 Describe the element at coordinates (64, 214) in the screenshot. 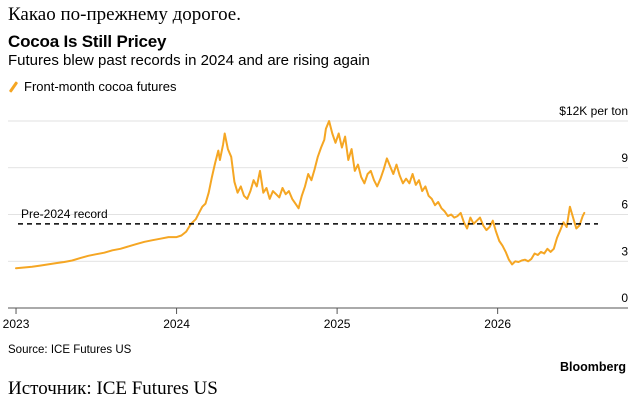

I see `reference-line-label: Pre-2024 record` at that location.